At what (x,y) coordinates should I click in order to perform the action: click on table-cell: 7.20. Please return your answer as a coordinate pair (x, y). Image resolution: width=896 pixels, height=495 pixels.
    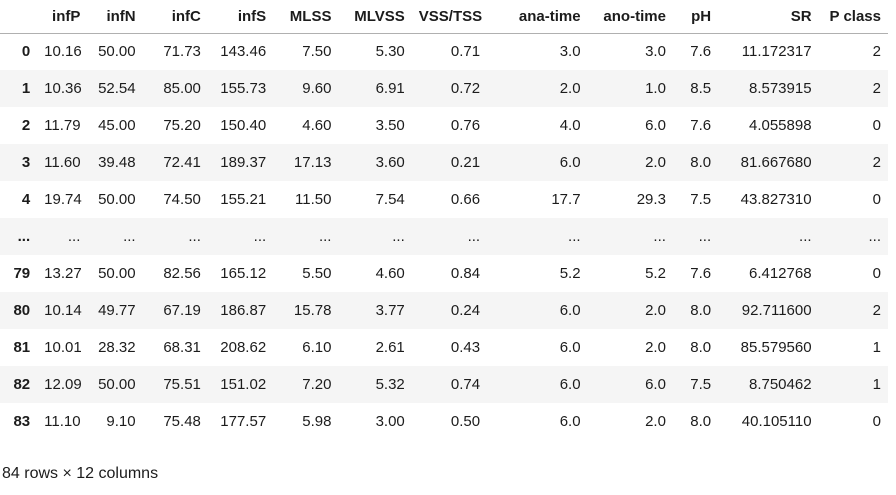
    Looking at the image, I should click on (317, 384).